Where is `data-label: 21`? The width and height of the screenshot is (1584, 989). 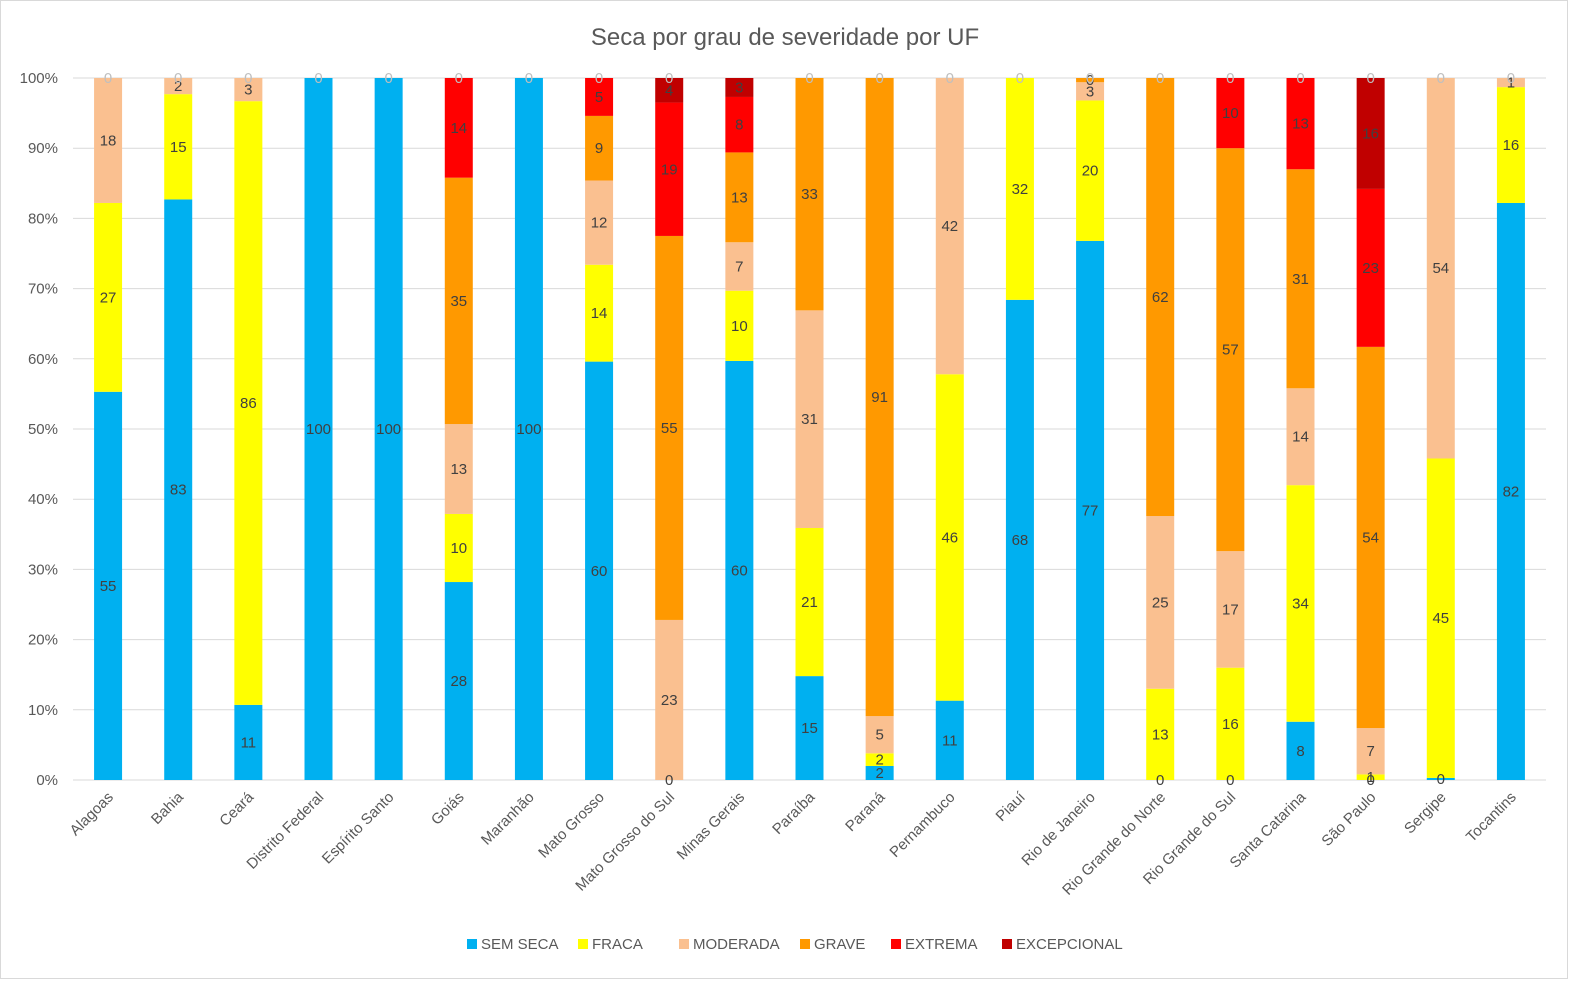
data-label: 21 is located at coordinates (809, 602).